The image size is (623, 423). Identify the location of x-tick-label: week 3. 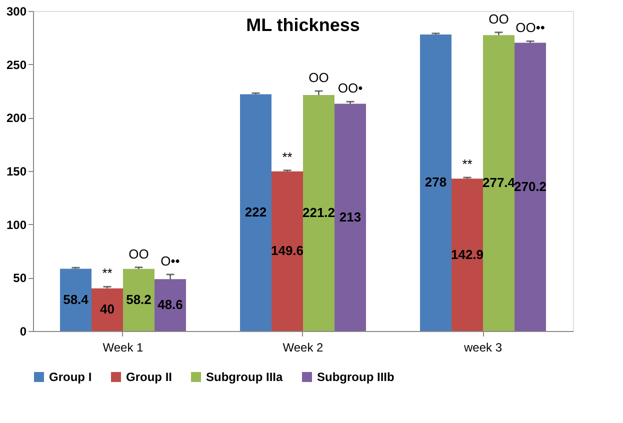
(482, 347).